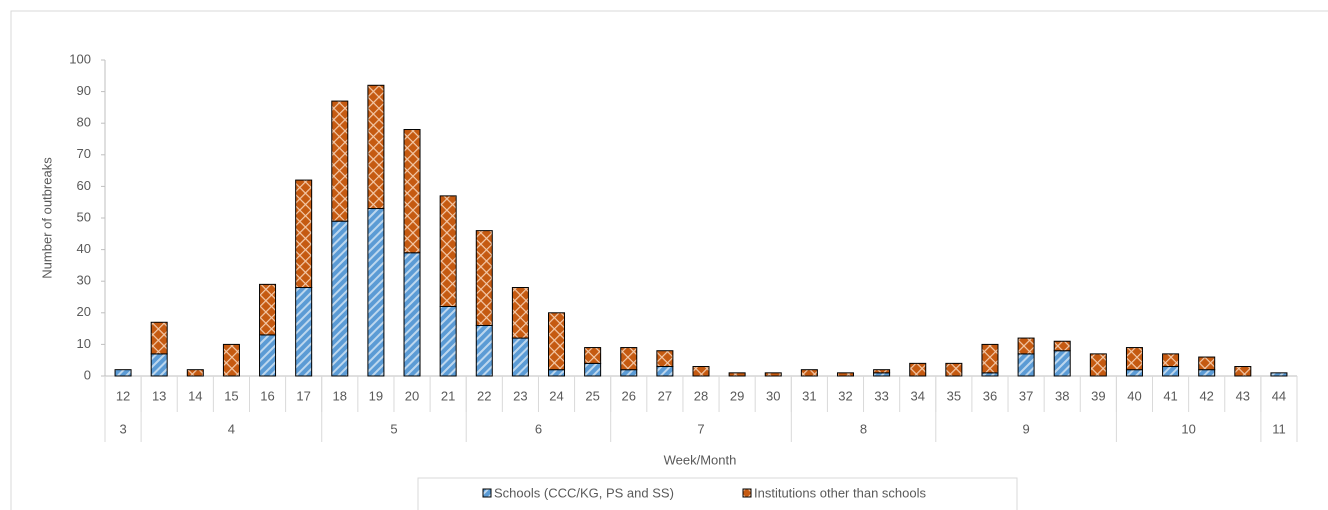  I want to click on x-group-label: 3, so click(122, 428).